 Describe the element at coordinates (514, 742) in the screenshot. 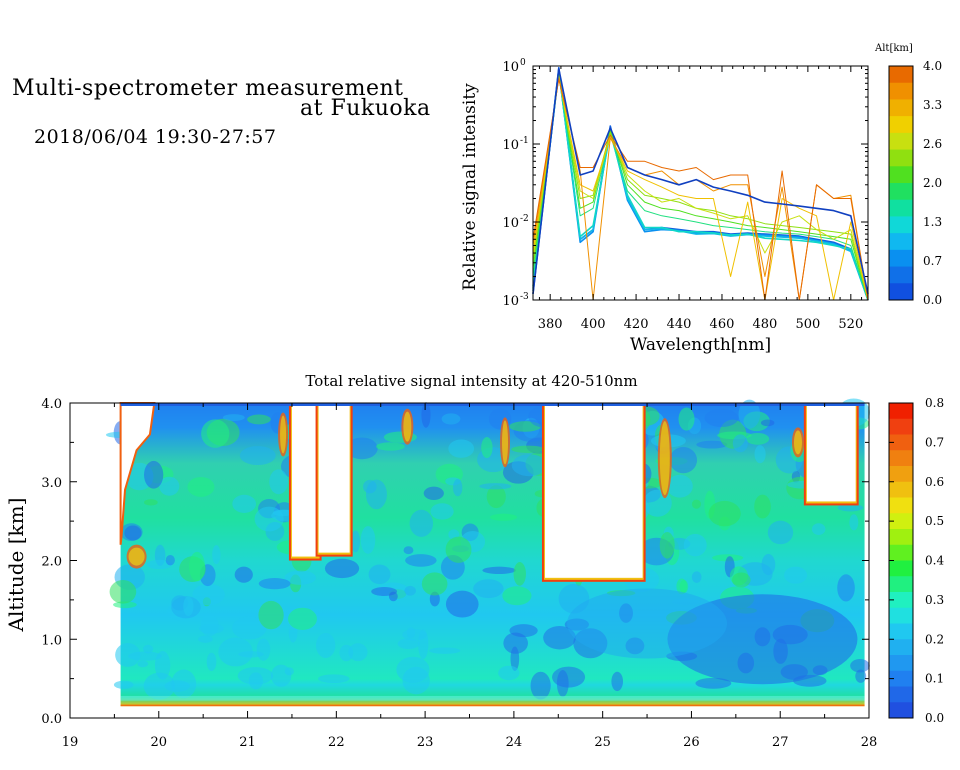

I see `time-tick-label: 24` at that location.